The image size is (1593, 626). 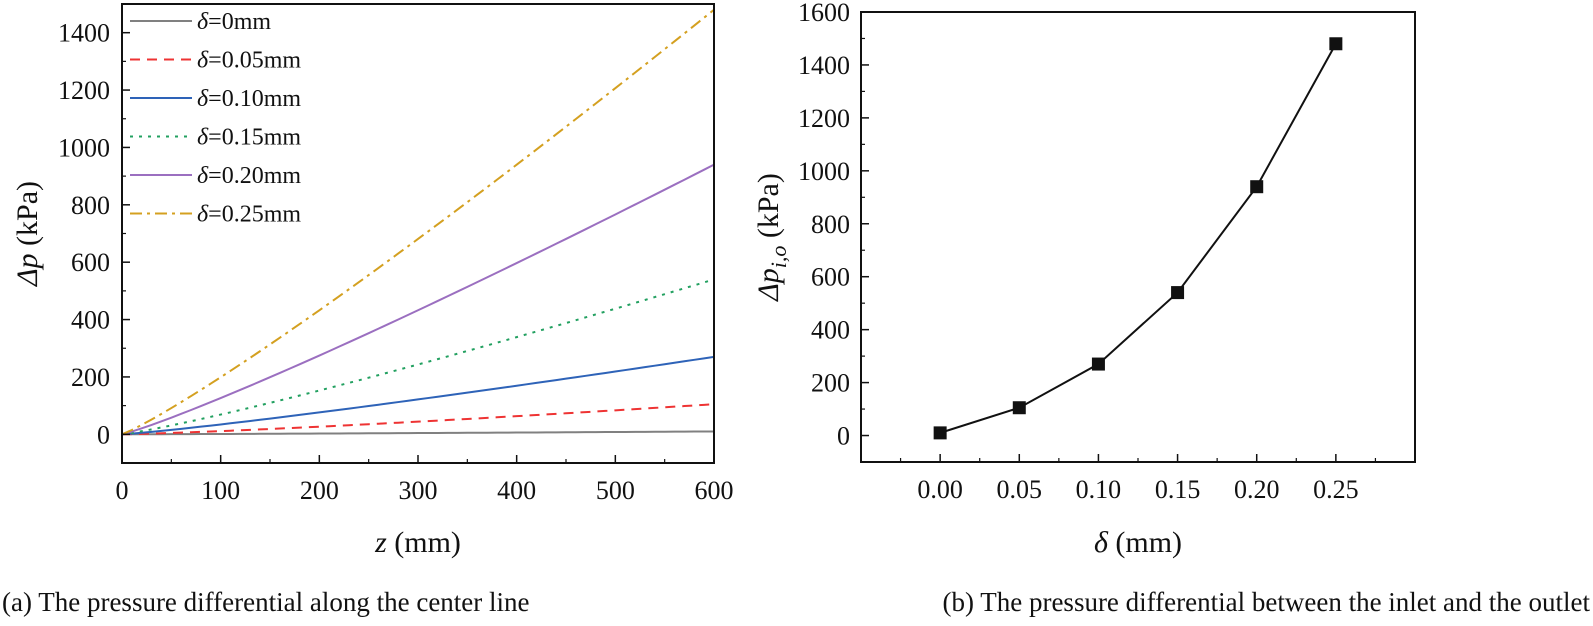 What do you see at coordinates (249, 138) in the screenshot?
I see `legend-label-3: δ=0.15mm` at bounding box center [249, 138].